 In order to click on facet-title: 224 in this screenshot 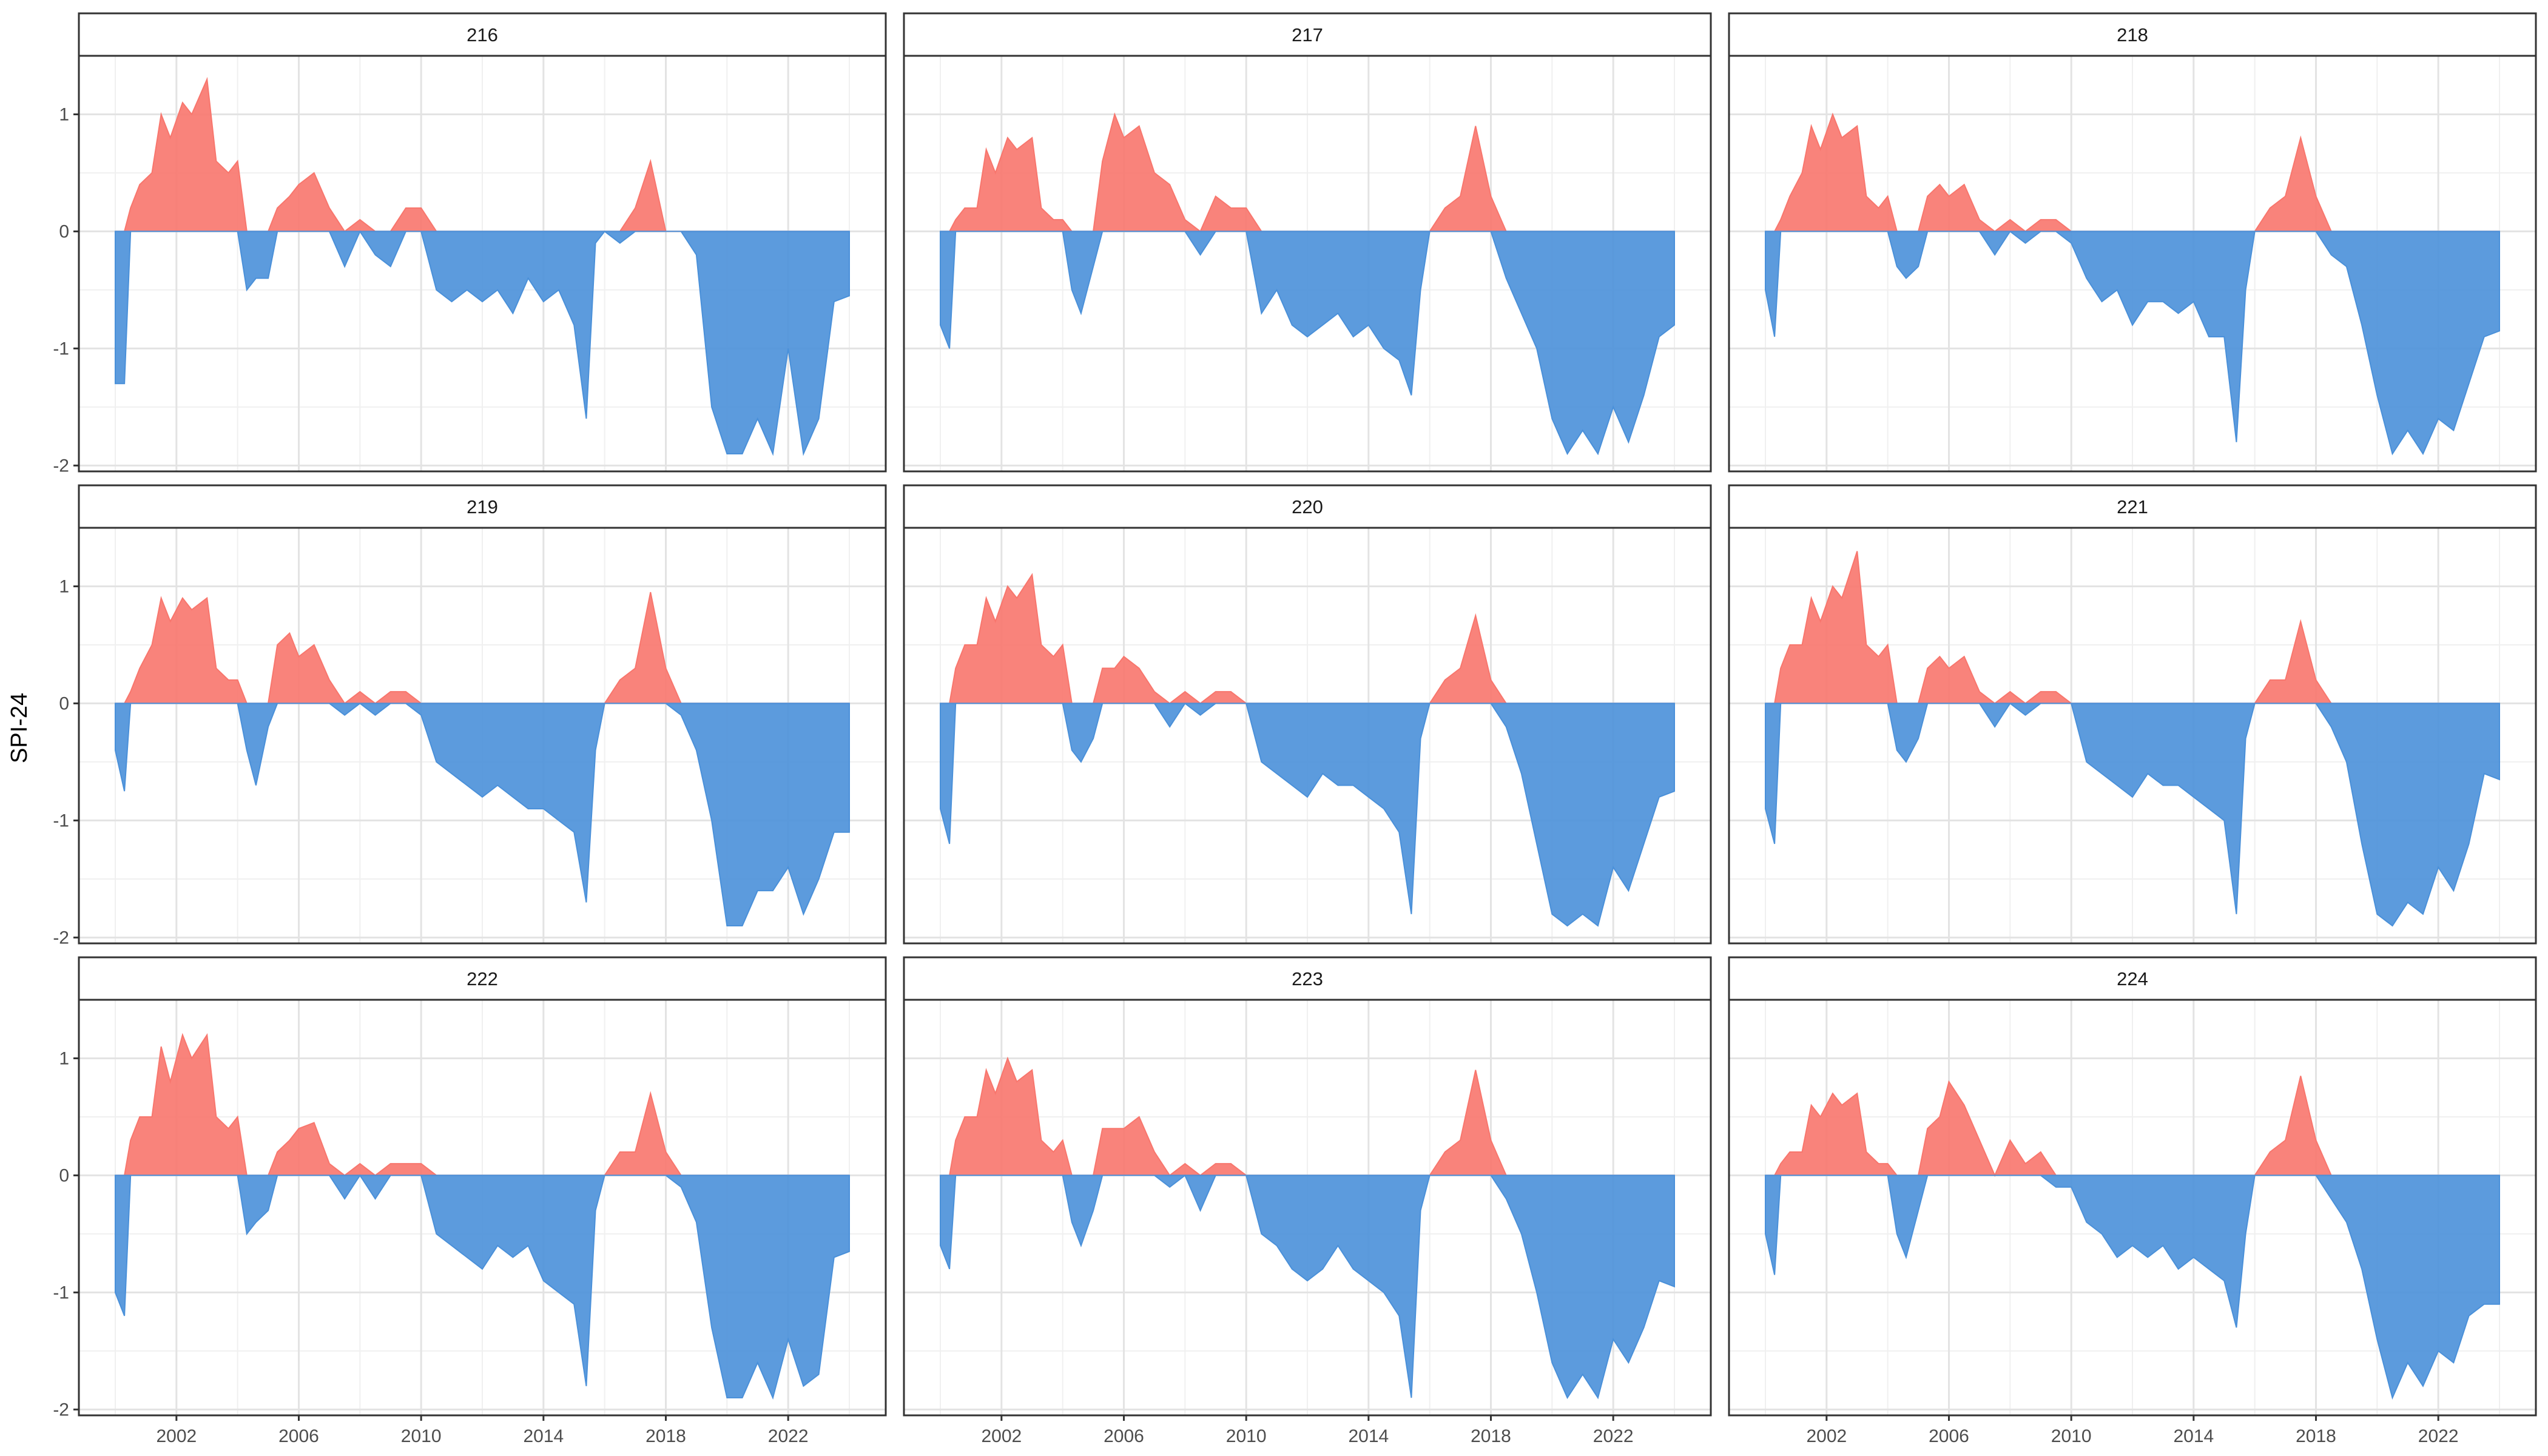, I will do `click(2132, 978)`.